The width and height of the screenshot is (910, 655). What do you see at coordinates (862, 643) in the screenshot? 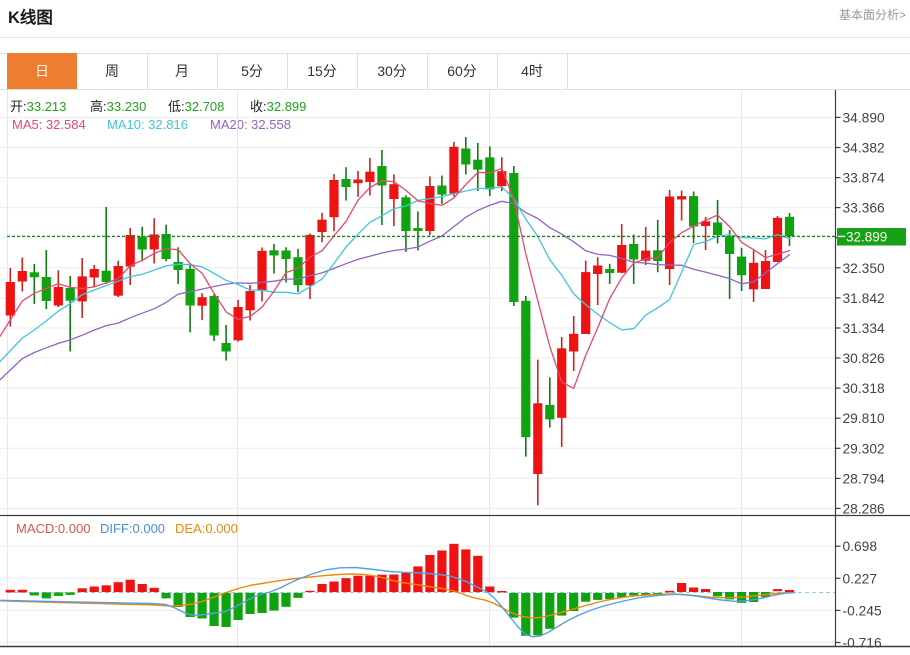
I see `svg-text: -0.716` at bounding box center [862, 643].